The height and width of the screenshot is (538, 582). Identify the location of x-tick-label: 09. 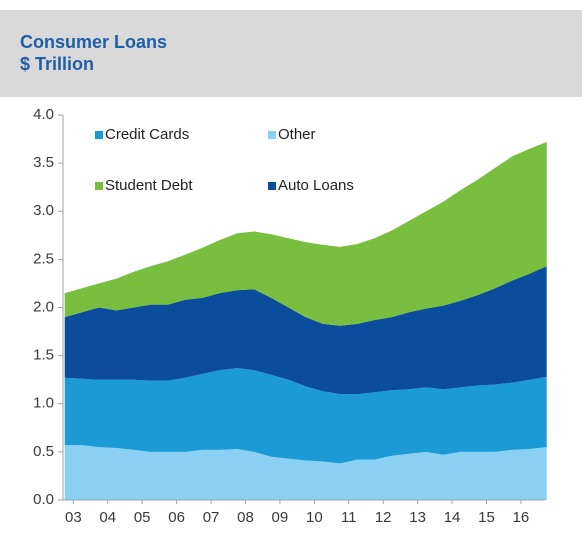
(280, 517).